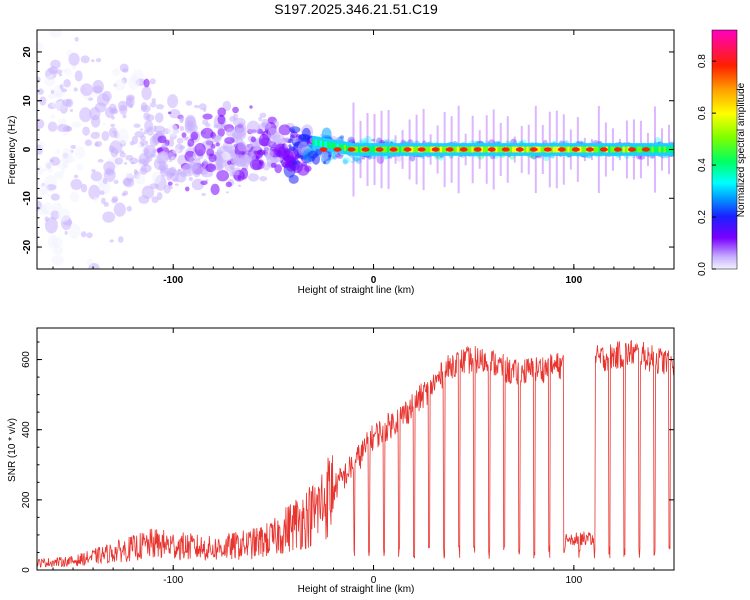 The image size is (750, 600). I want to click on snr-y-tick-label: 0, so click(26, 570).